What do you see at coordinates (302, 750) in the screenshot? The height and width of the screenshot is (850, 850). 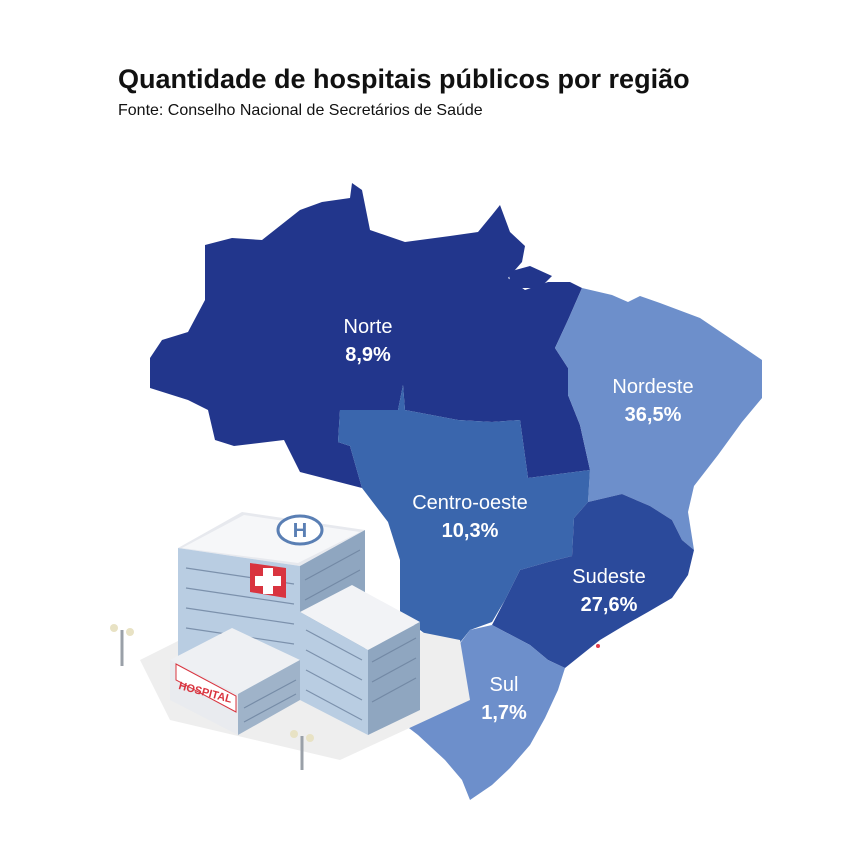 I see `street-lamp-right` at bounding box center [302, 750].